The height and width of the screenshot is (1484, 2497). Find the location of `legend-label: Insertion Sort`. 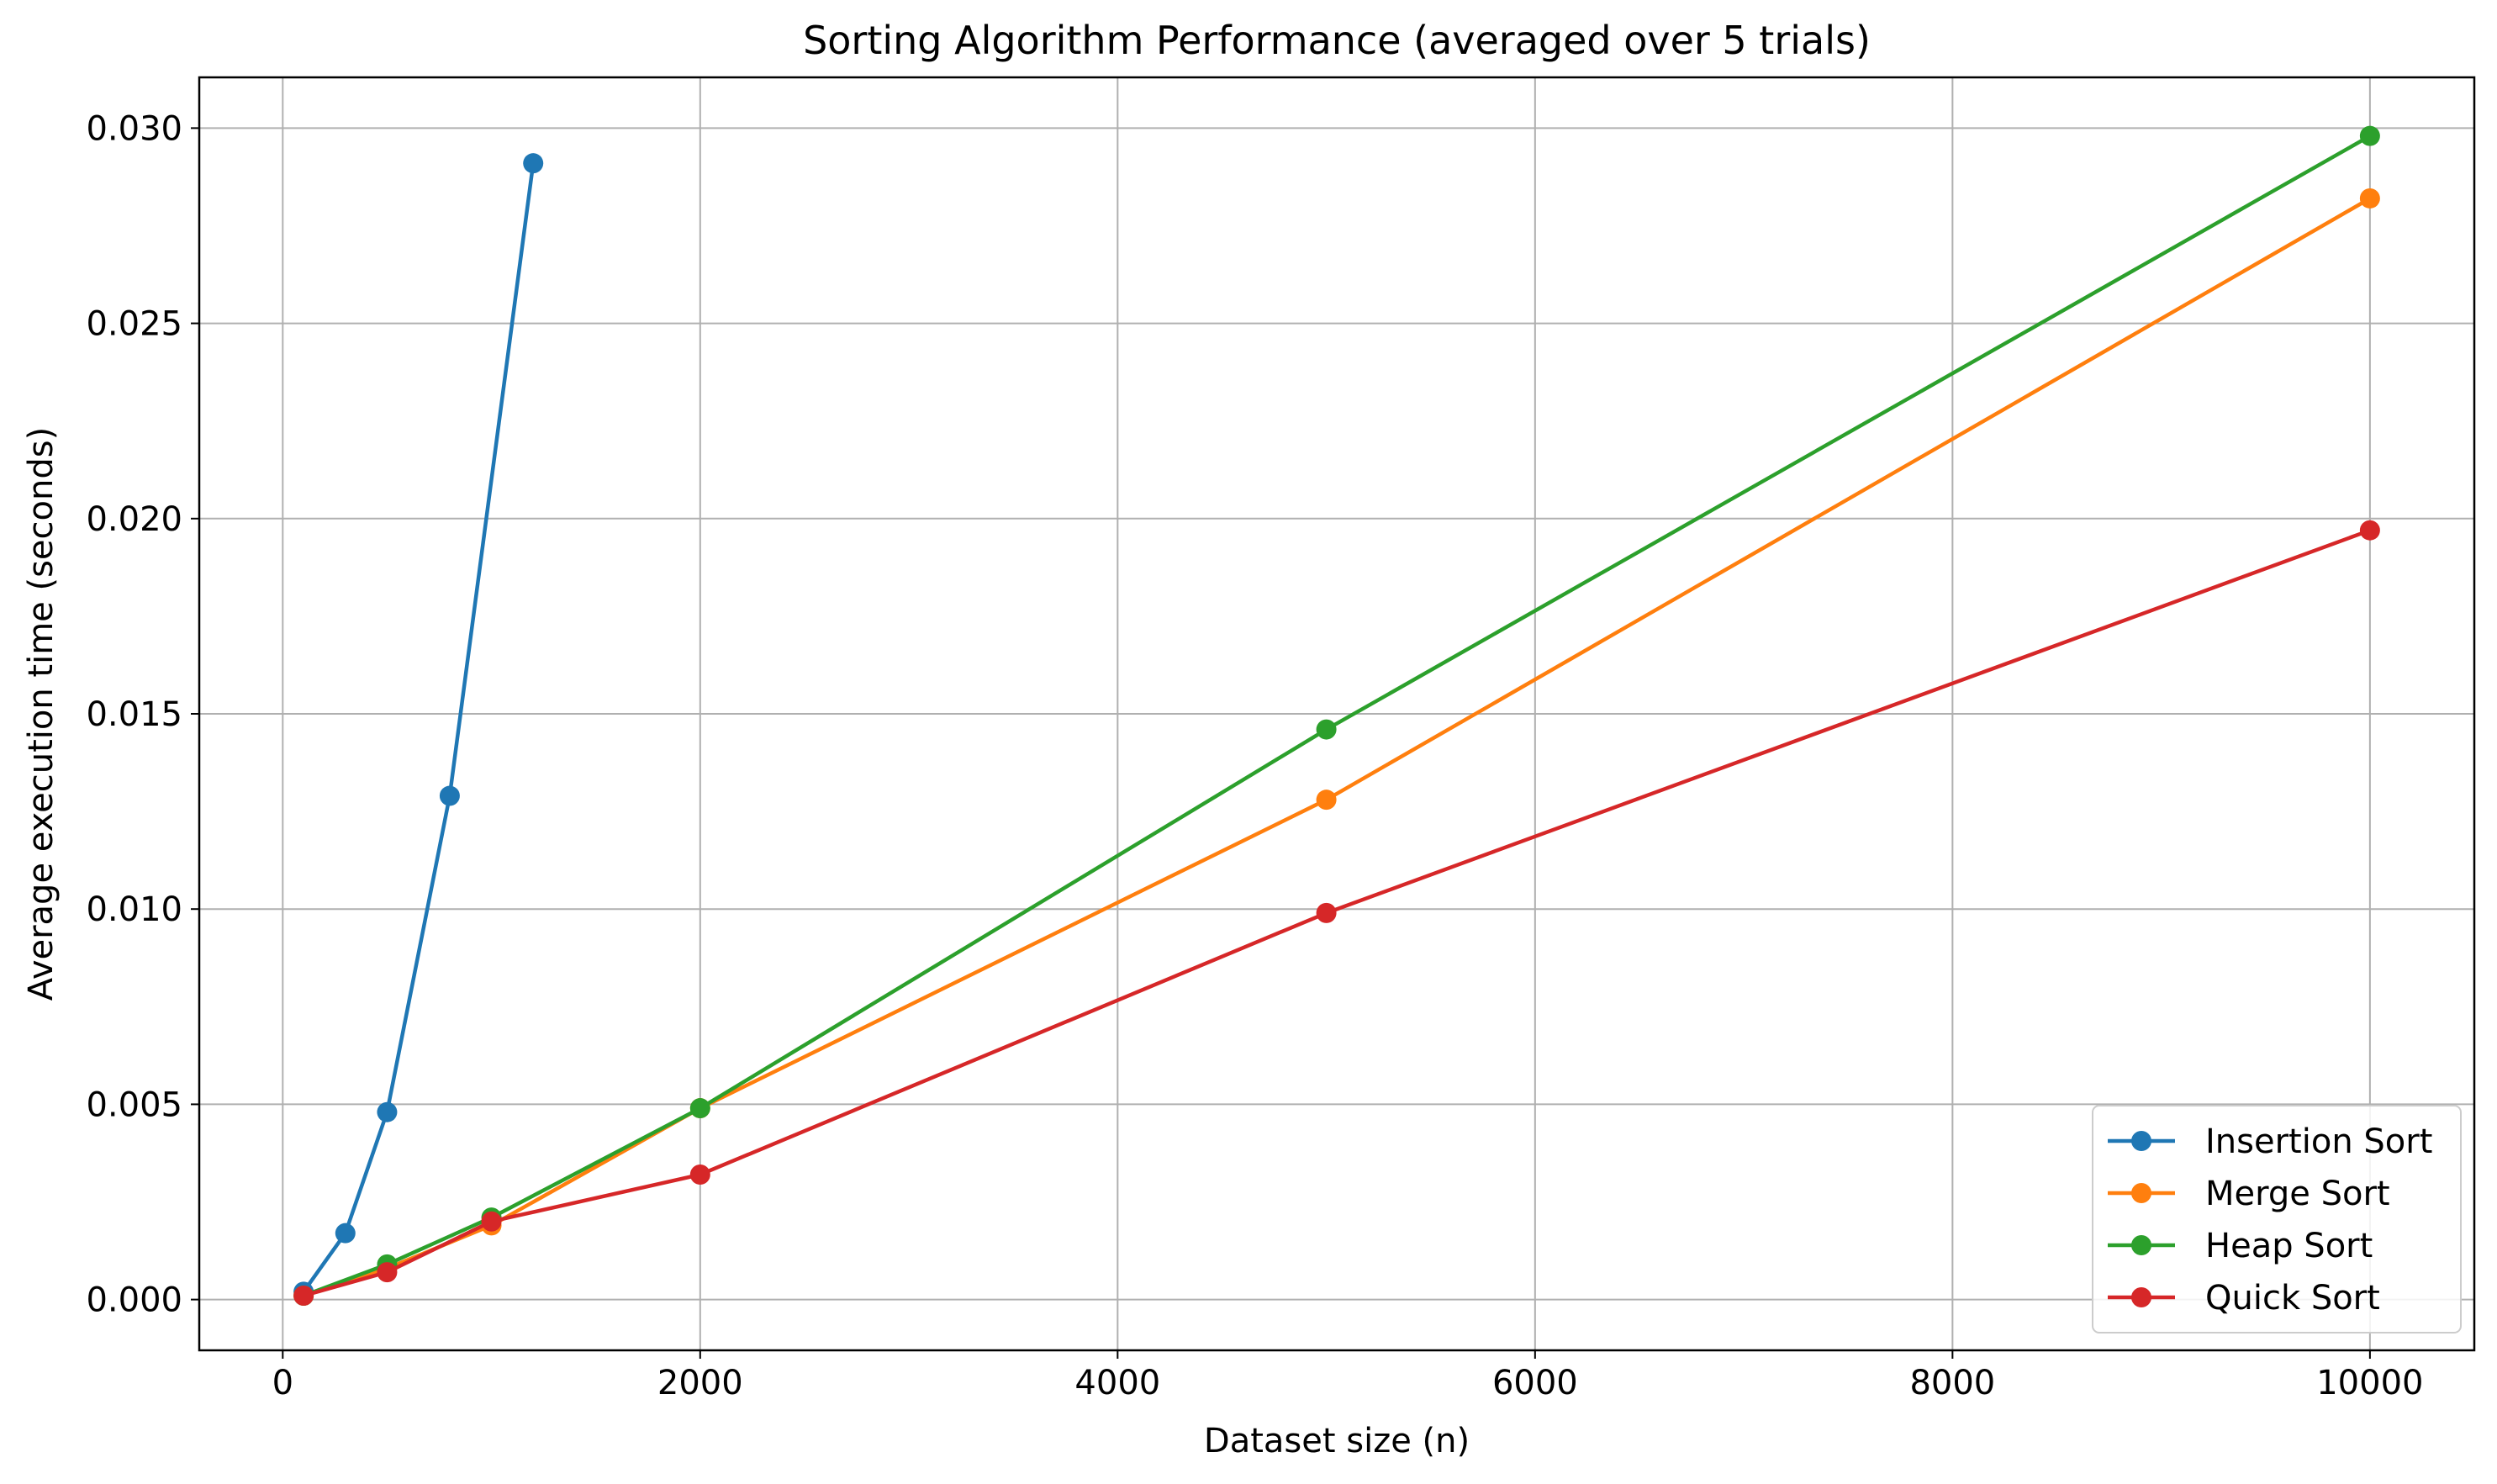

legend-label: Insertion Sort is located at coordinates (2318, 1141).